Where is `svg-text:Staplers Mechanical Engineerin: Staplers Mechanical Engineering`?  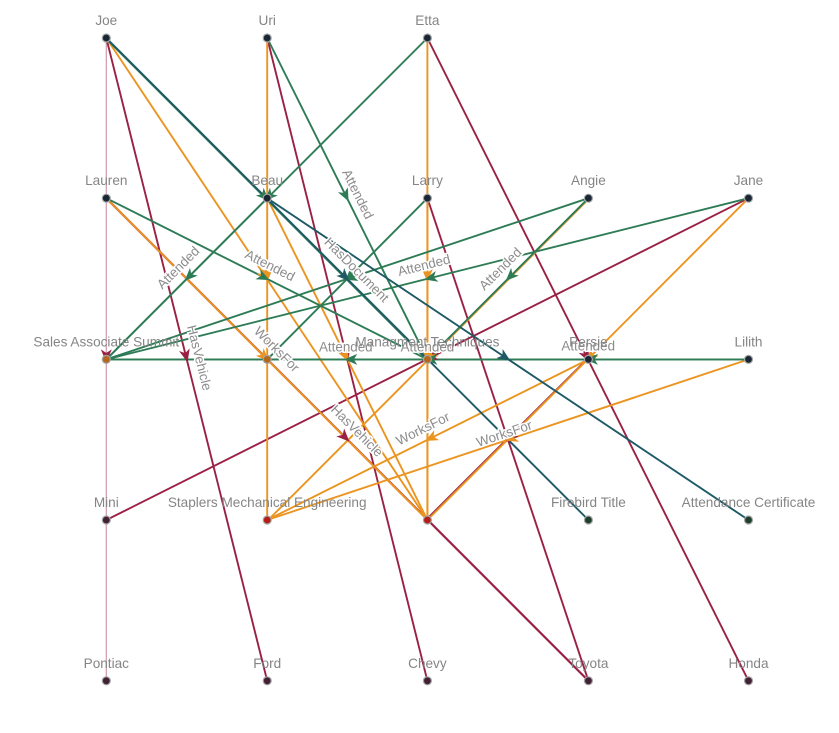 svg-text:Staplers Mechanical Engineerin: Staplers Mechanical Engineering is located at coordinates (267, 502).